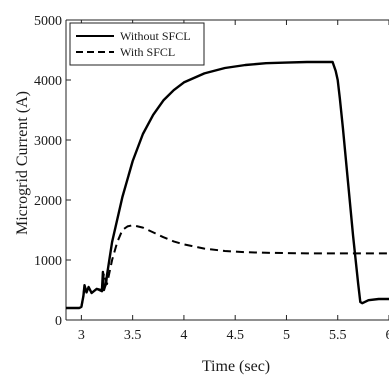 This screenshot has width=389, height=381. I want to click on x-tick-label: 3, so click(81, 335).